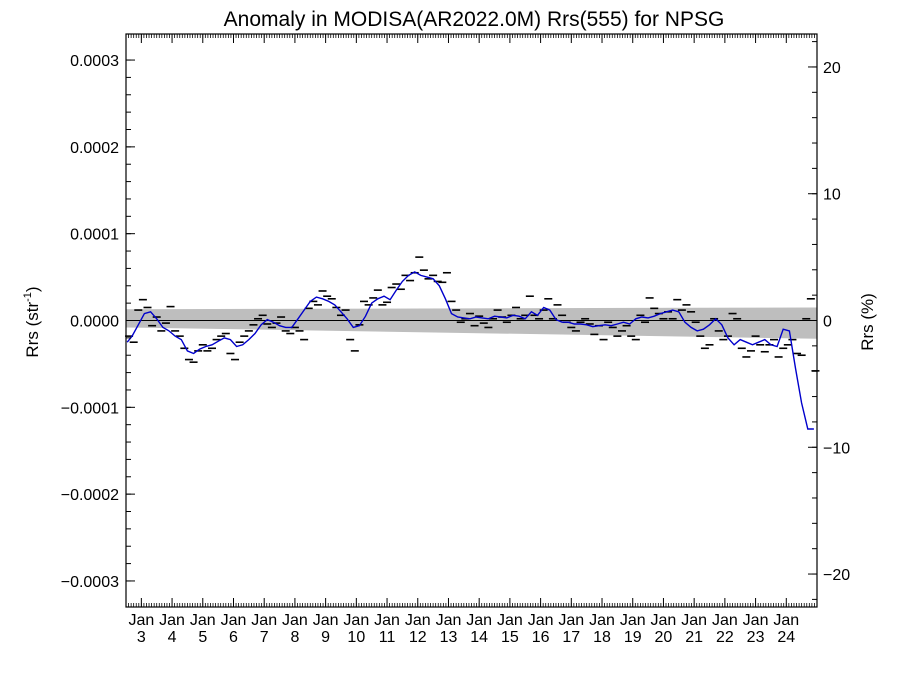  What do you see at coordinates (325, 637) in the screenshot?
I see `x-tick-label-year: 9` at bounding box center [325, 637].